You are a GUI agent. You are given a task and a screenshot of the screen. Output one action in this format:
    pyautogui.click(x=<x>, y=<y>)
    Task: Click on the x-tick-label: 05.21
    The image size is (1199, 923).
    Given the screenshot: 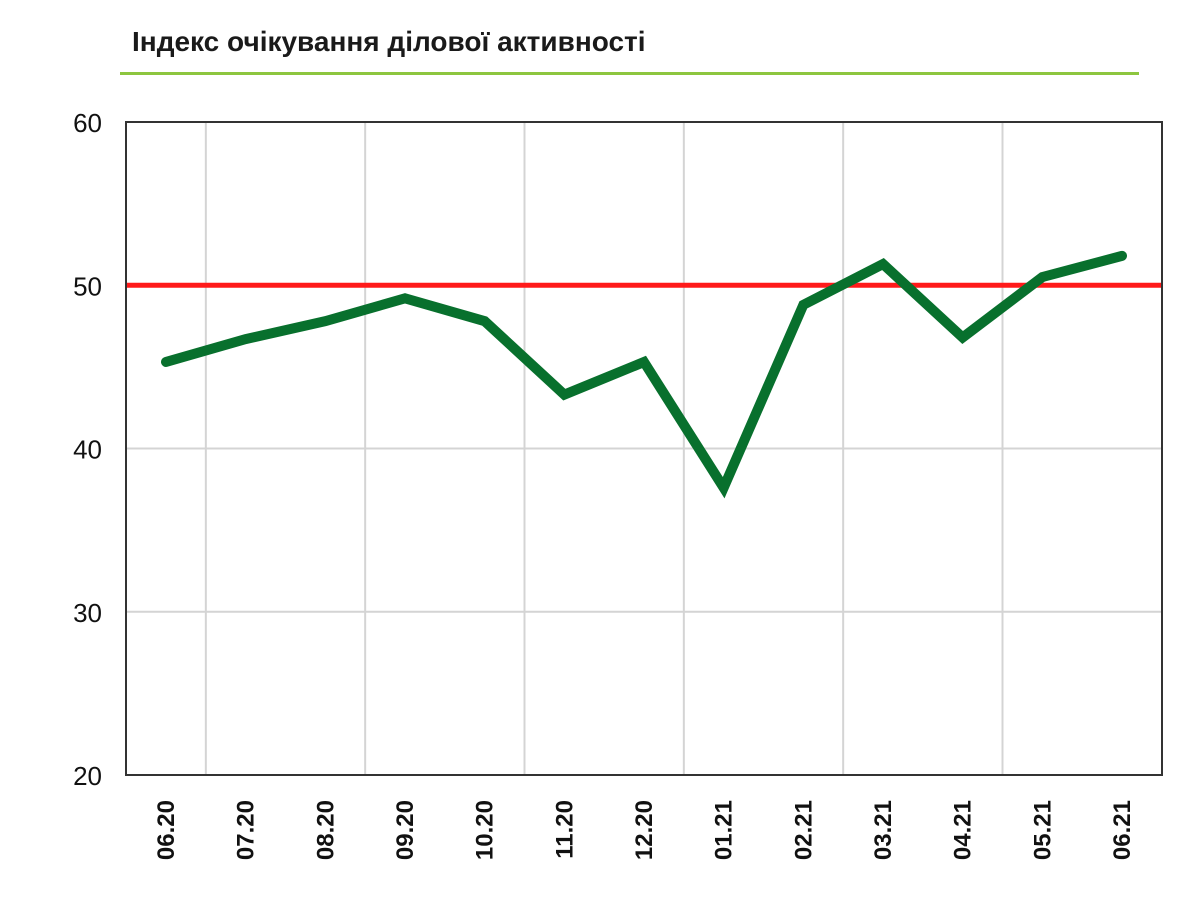 What is the action you would take?
    pyautogui.click(x=1042, y=830)
    